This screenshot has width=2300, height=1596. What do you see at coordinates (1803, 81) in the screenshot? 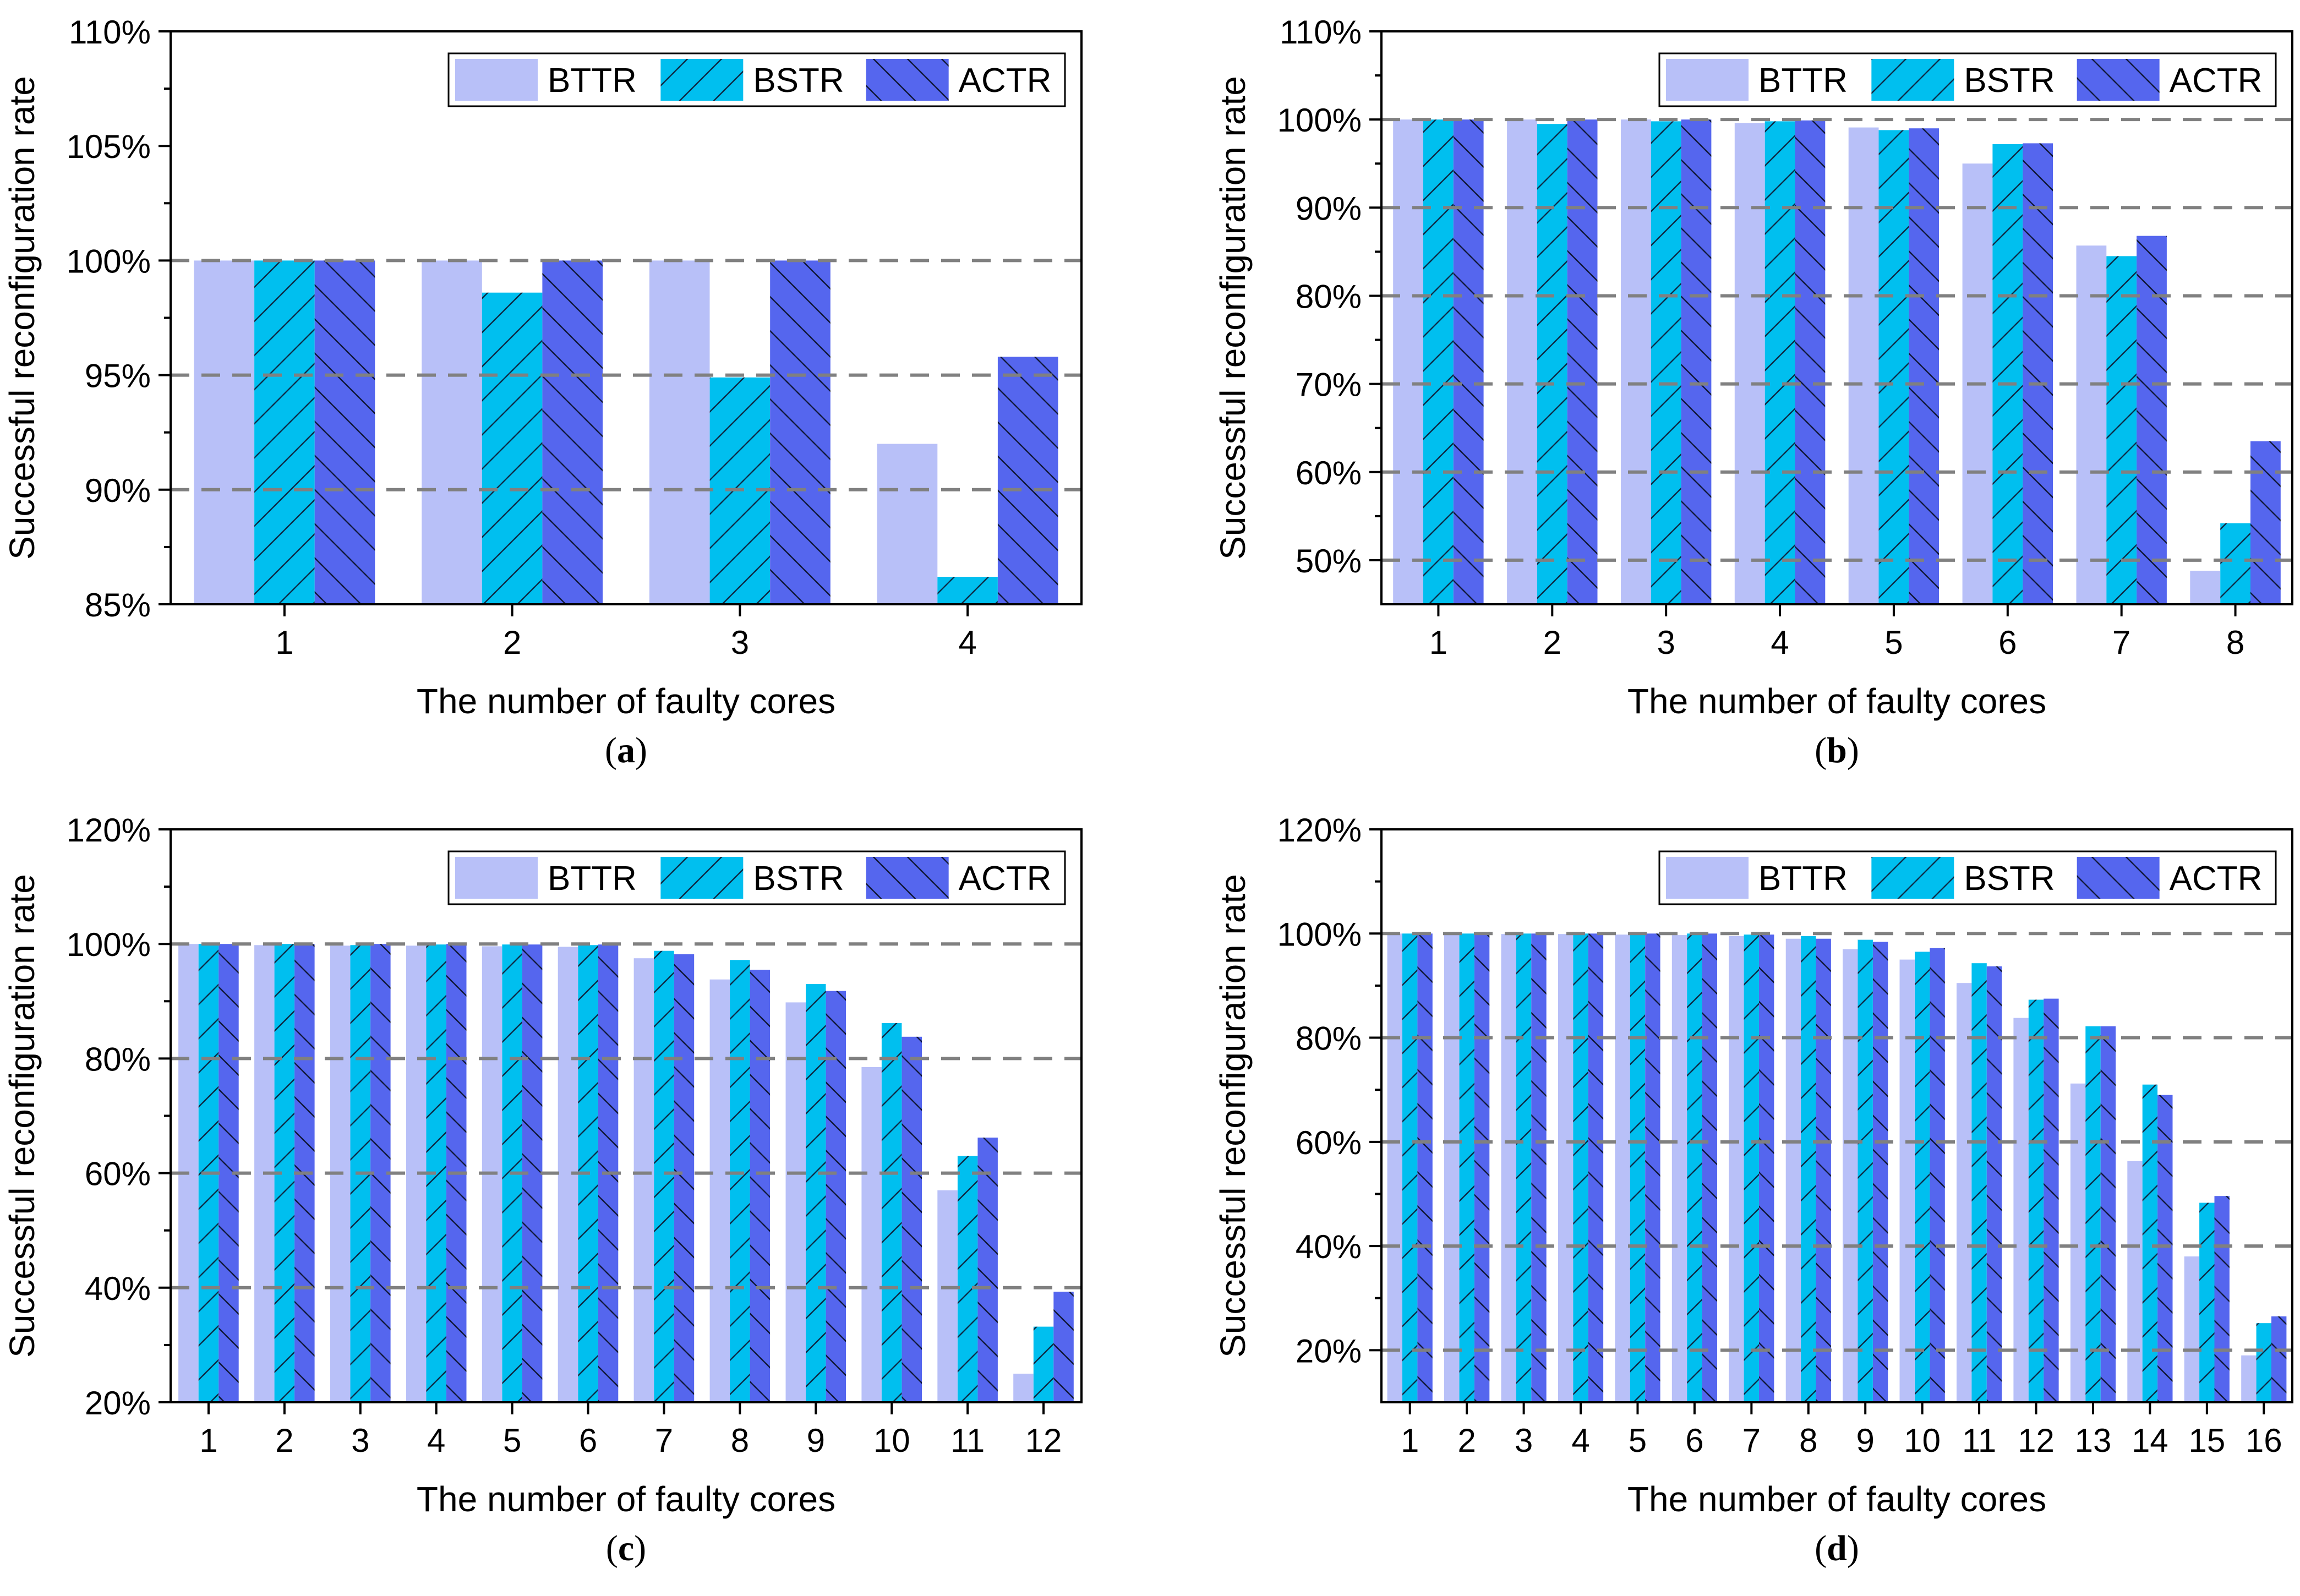
I see `legend-label-bttr: BTTR` at bounding box center [1803, 81].